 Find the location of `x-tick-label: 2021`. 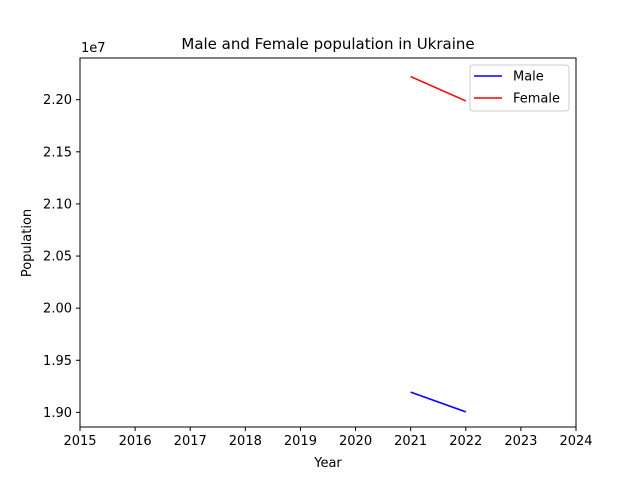

x-tick-label: 2021 is located at coordinates (410, 441).